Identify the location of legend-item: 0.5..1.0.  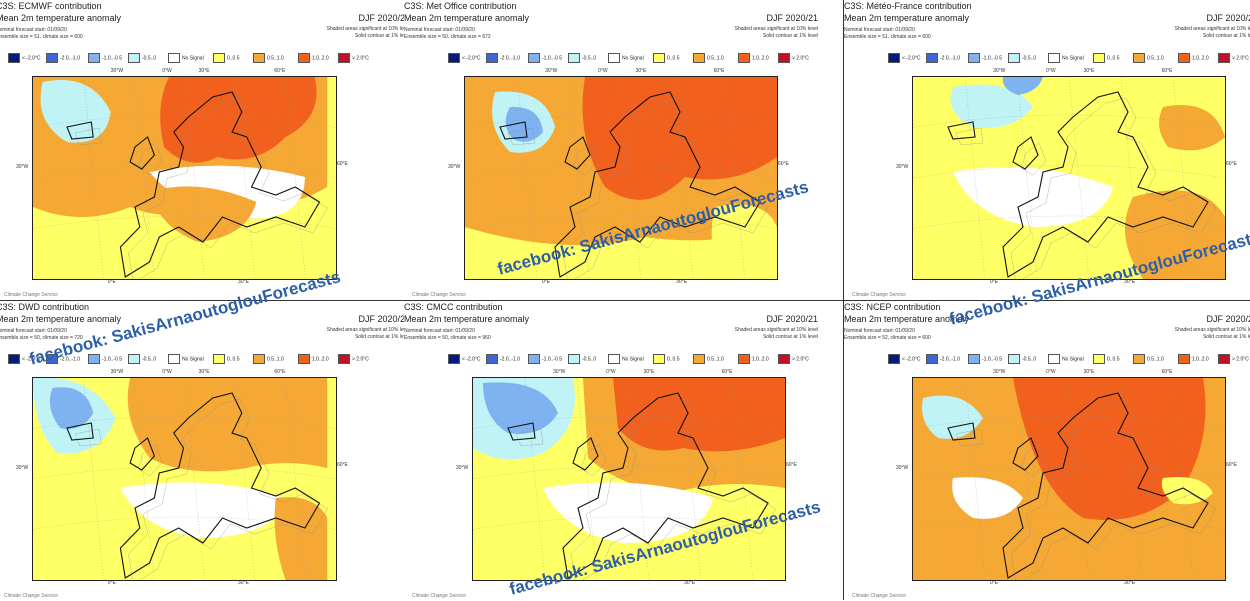
(1148, 359).